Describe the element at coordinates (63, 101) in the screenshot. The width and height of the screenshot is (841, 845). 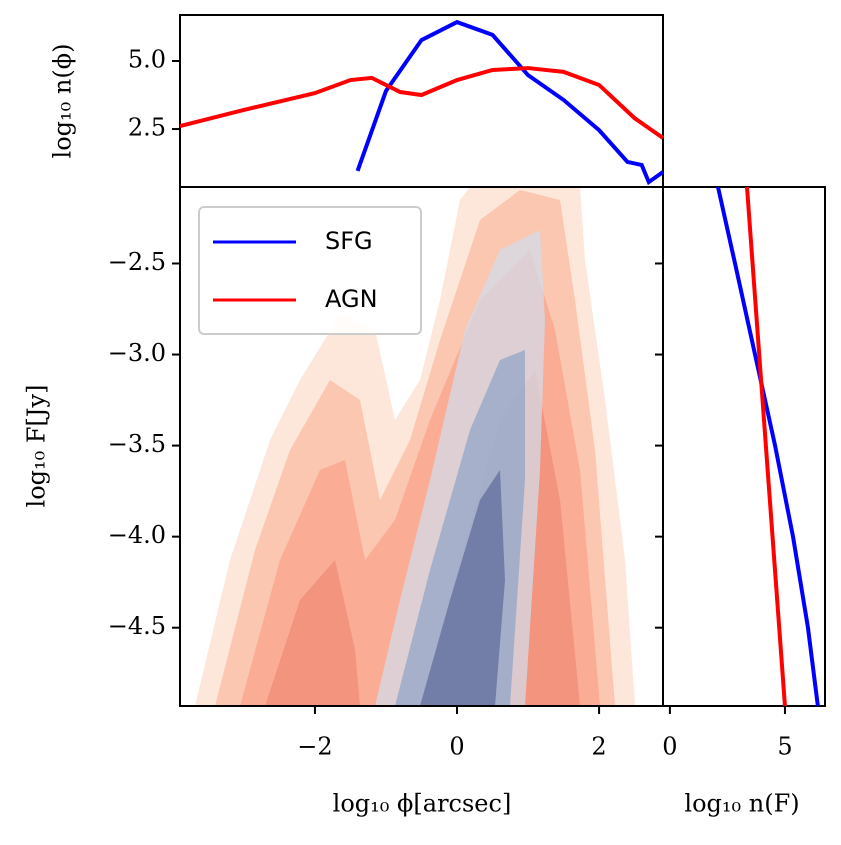
I see `y-axis-label: log₁₀ n(ϕ)` at that location.